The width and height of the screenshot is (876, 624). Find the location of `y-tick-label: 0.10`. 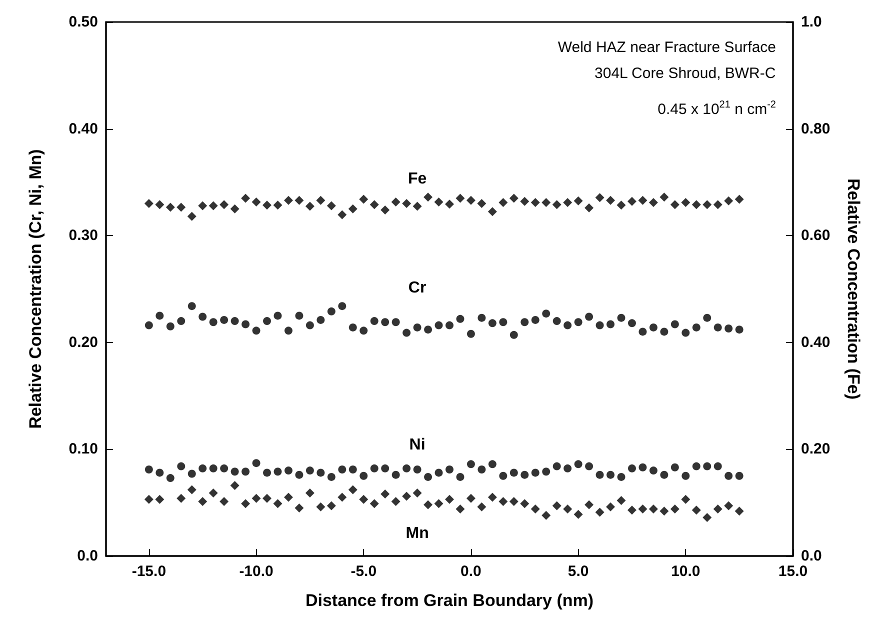

y-tick-label: 0.10 is located at coordinates (83, 449).